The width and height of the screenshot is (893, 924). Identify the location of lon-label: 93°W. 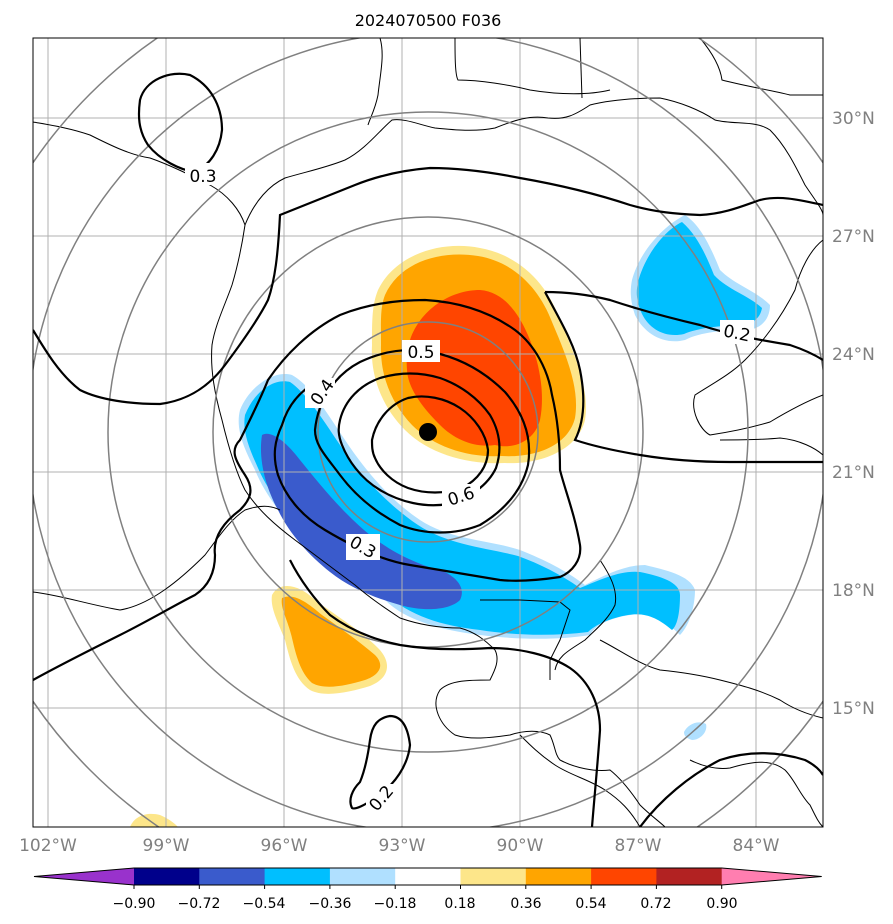
(402, 846).